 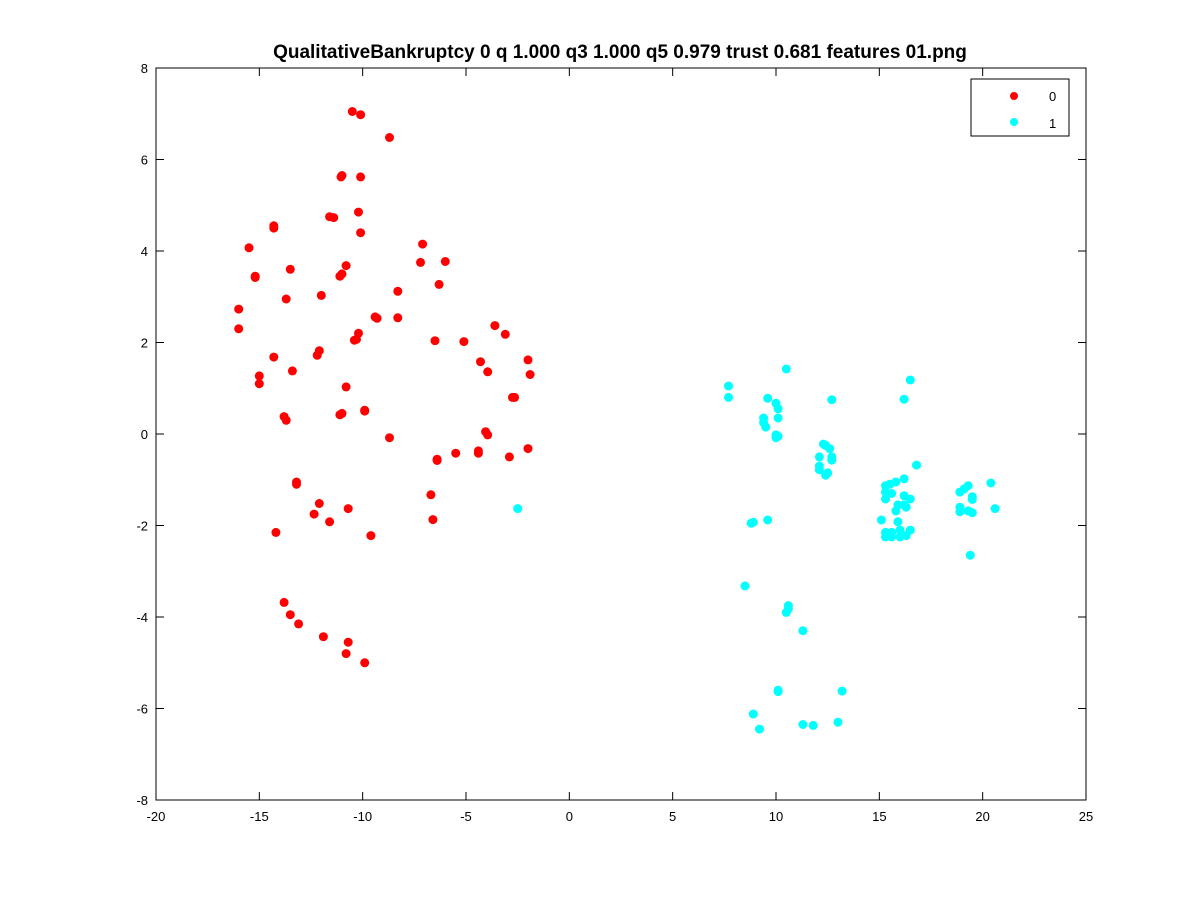 What do you see at coordinates (776, 816) in the screenshot?
I see `x-tick-label: 10` at bounding box center [776, 816].